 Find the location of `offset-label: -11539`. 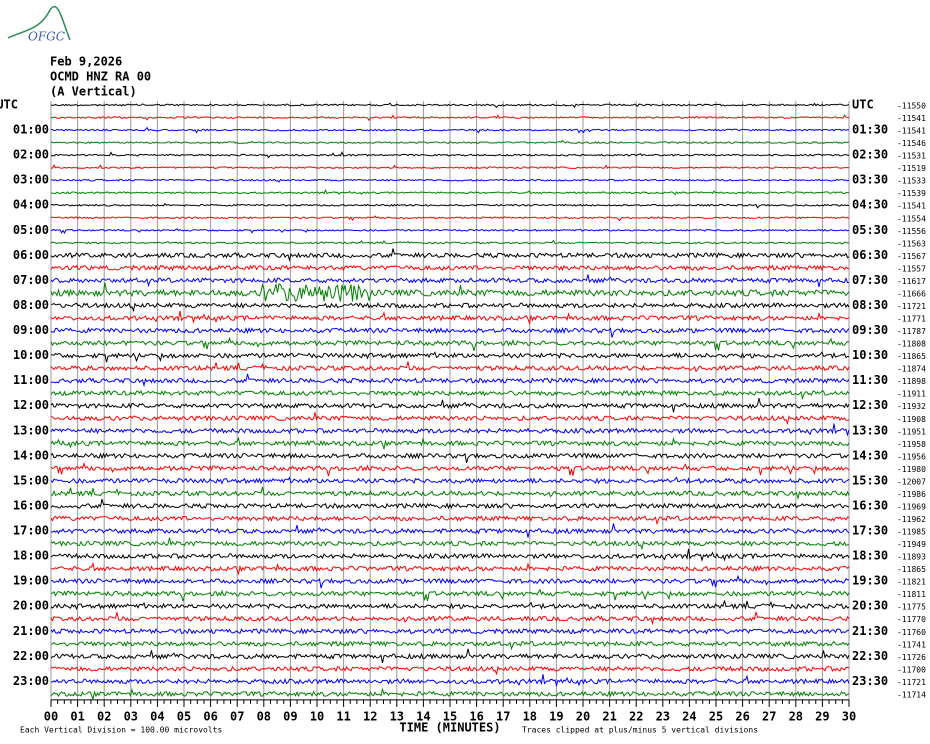

offset-label: -11539 is located at coordinates (911, 193).